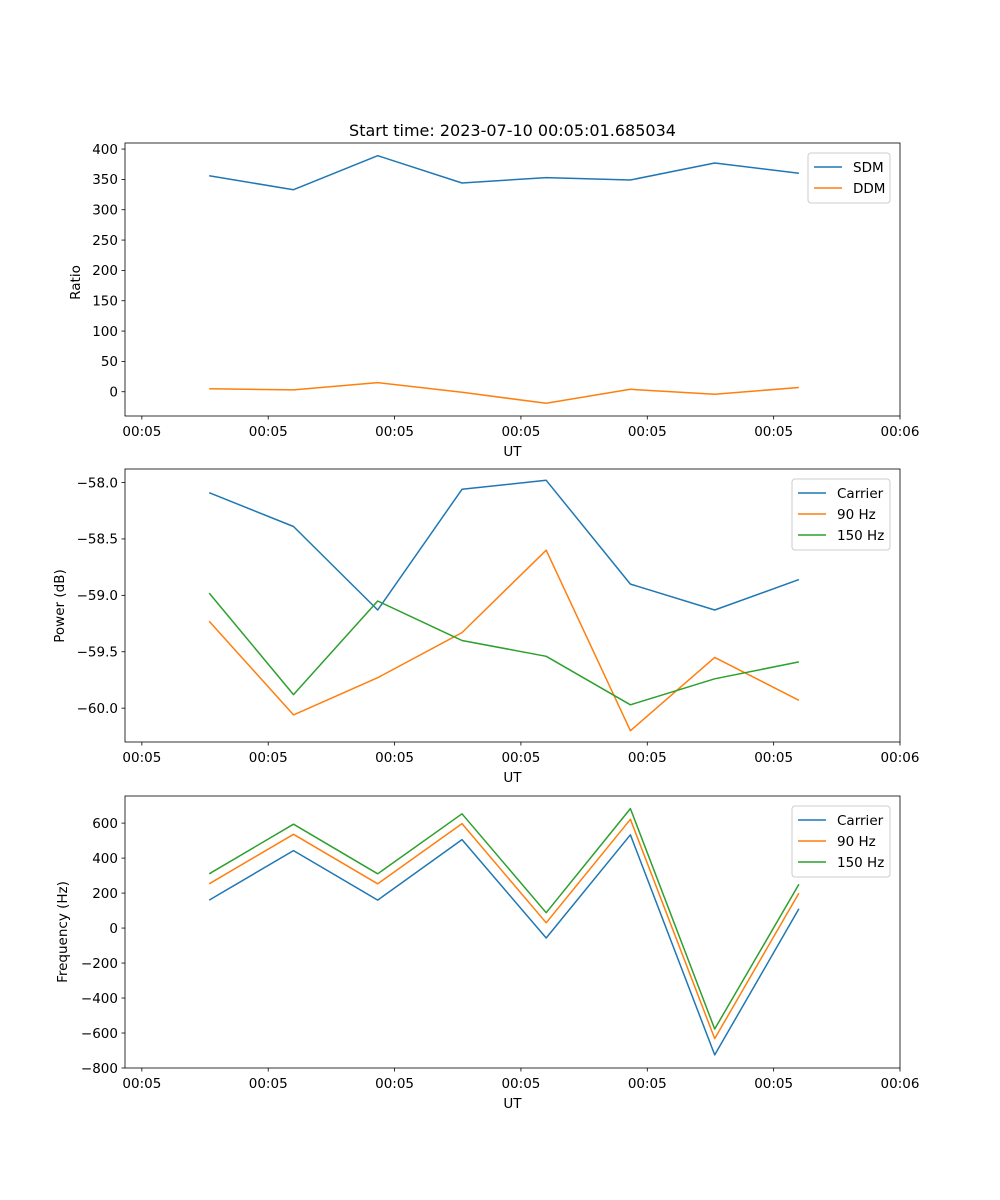  I want to click on y-tick-label: −800, so click(99, 1069).